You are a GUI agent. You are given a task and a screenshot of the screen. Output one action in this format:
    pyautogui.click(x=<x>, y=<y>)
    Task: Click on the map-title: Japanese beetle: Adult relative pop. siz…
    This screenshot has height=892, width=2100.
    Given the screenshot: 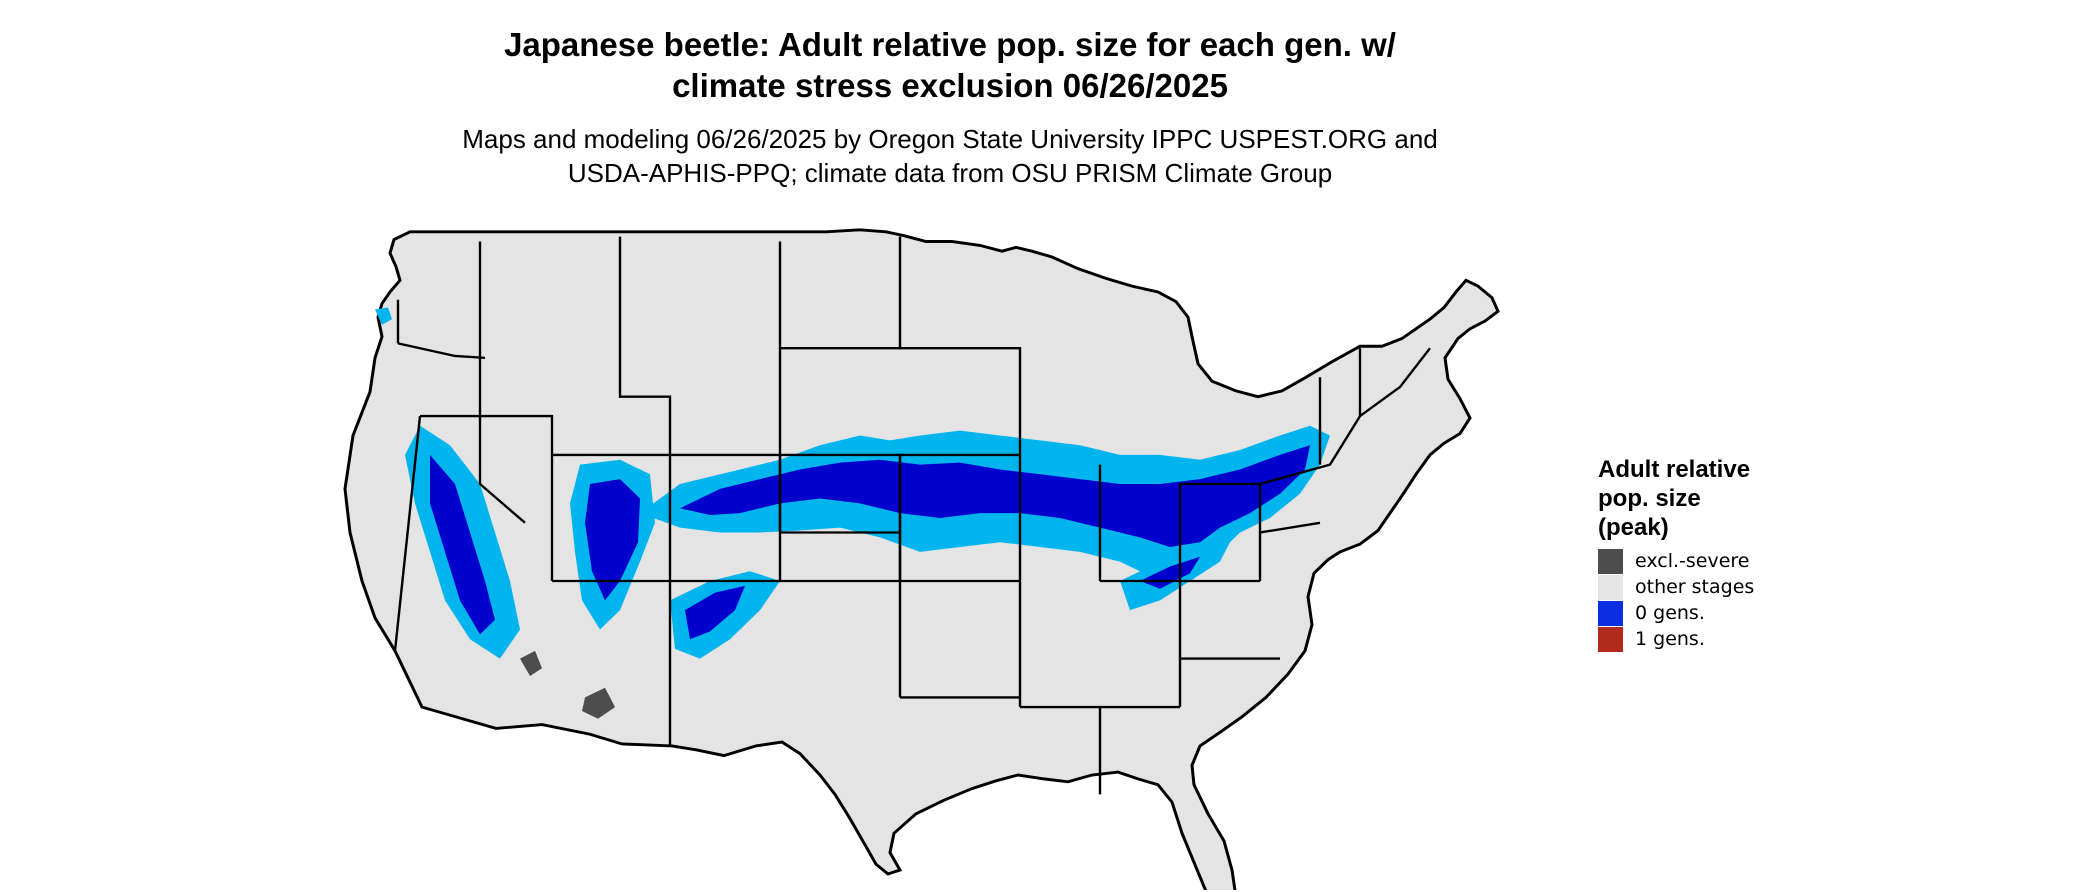 What is the action you would take?
    pyautogui.click(x=950, y=65)
    